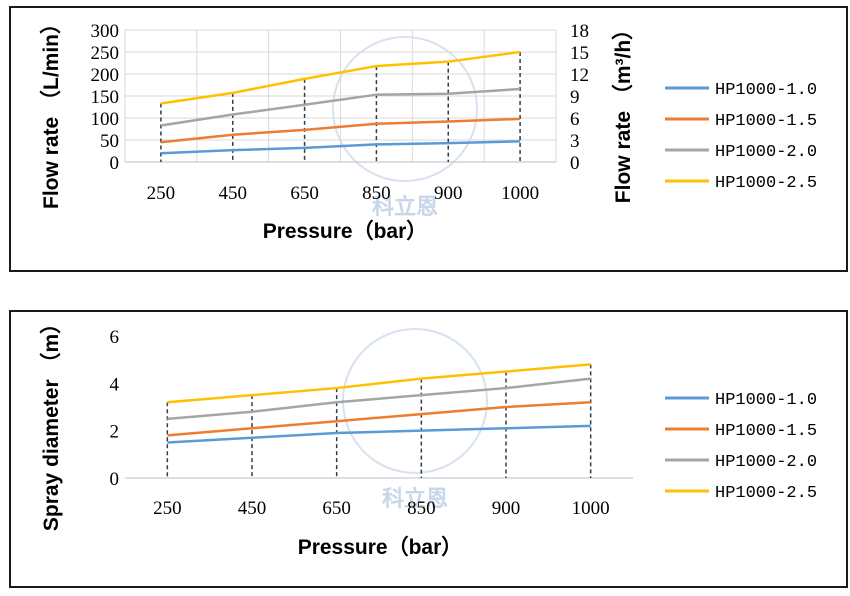 The height and width of the screenshot is (596, 850). What do you see at coordinates (579, 31) in the screenshot?
I see `chart1-y2-tick-label: 18` at bounding box center [579, 31].